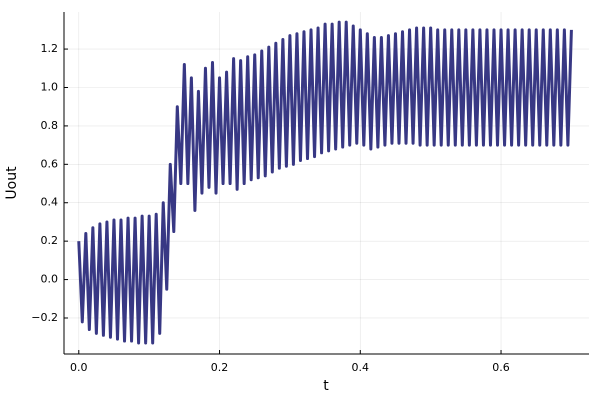  What do you see at coordinates (501, 367) in the screenshot?
I see `x-tick-label: 0.6` at bounding box center [501, 367].